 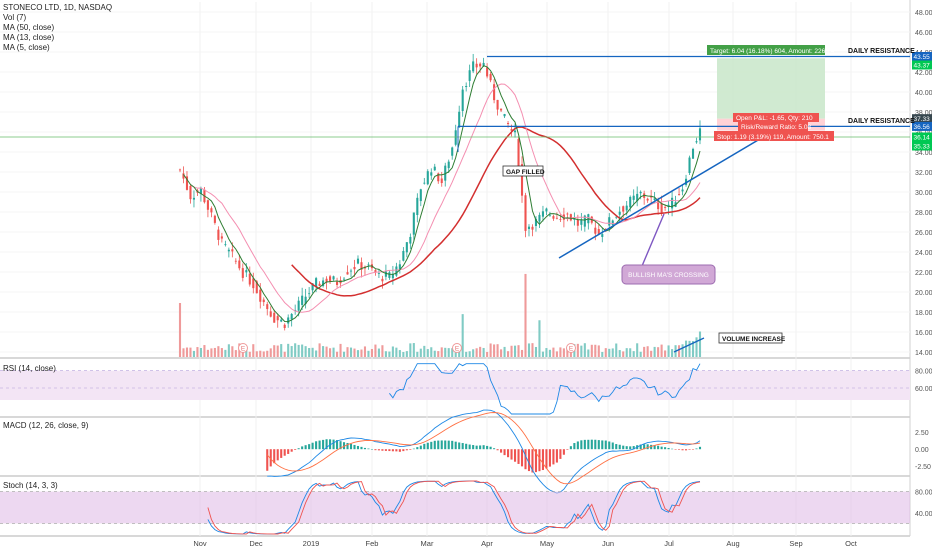 I want to click on macd-signal-line, so click(x=483, y=448).